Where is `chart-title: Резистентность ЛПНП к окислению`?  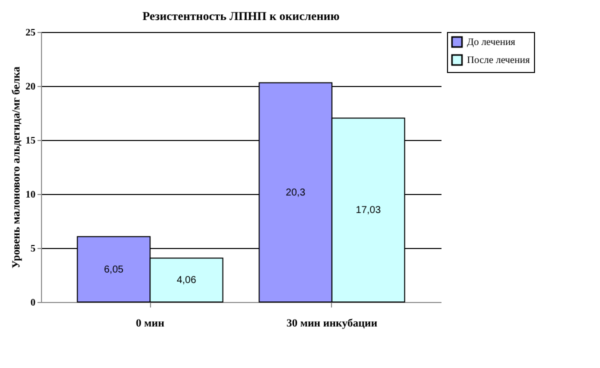 chart-title: Резистентность ЛПНП к окислению is located at coordinates (241, 16).